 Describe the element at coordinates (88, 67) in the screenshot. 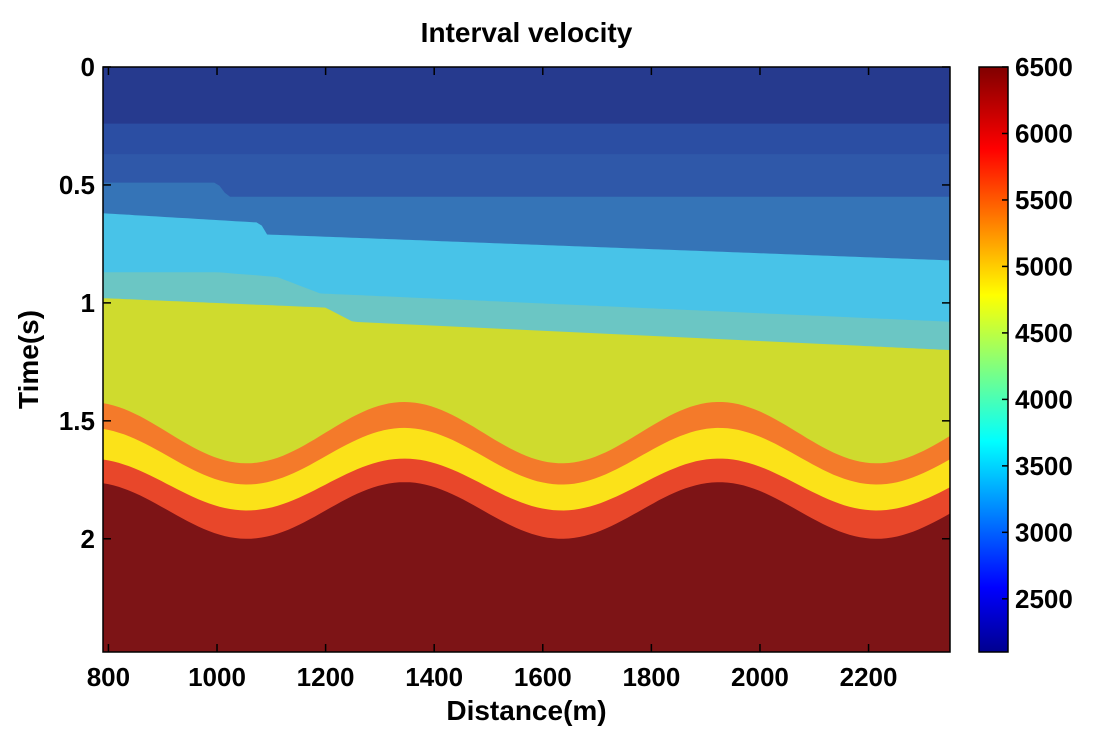

I see `y-tick-label: 0` at that location.